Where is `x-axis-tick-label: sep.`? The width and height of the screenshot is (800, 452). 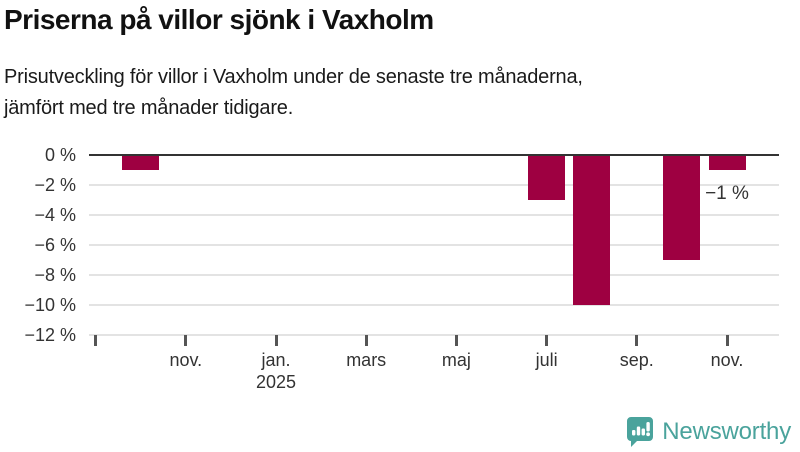 x-axis-tick-label: sep. is located at coordinates (636, 360).